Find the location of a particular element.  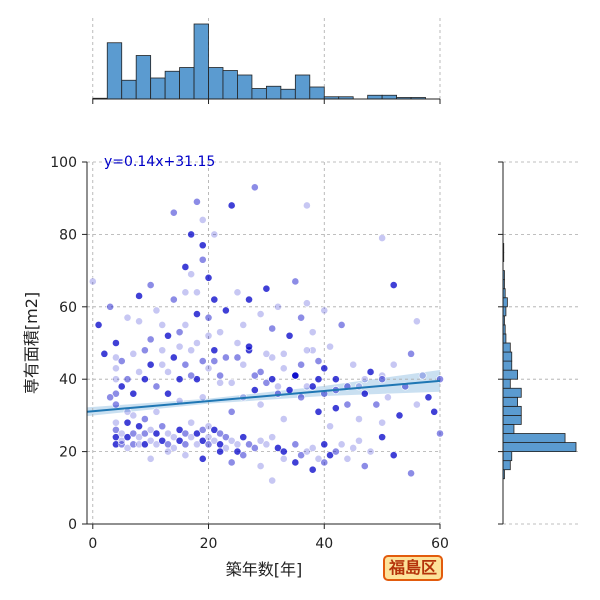

fit-layer is located at coordinates (263, 396).